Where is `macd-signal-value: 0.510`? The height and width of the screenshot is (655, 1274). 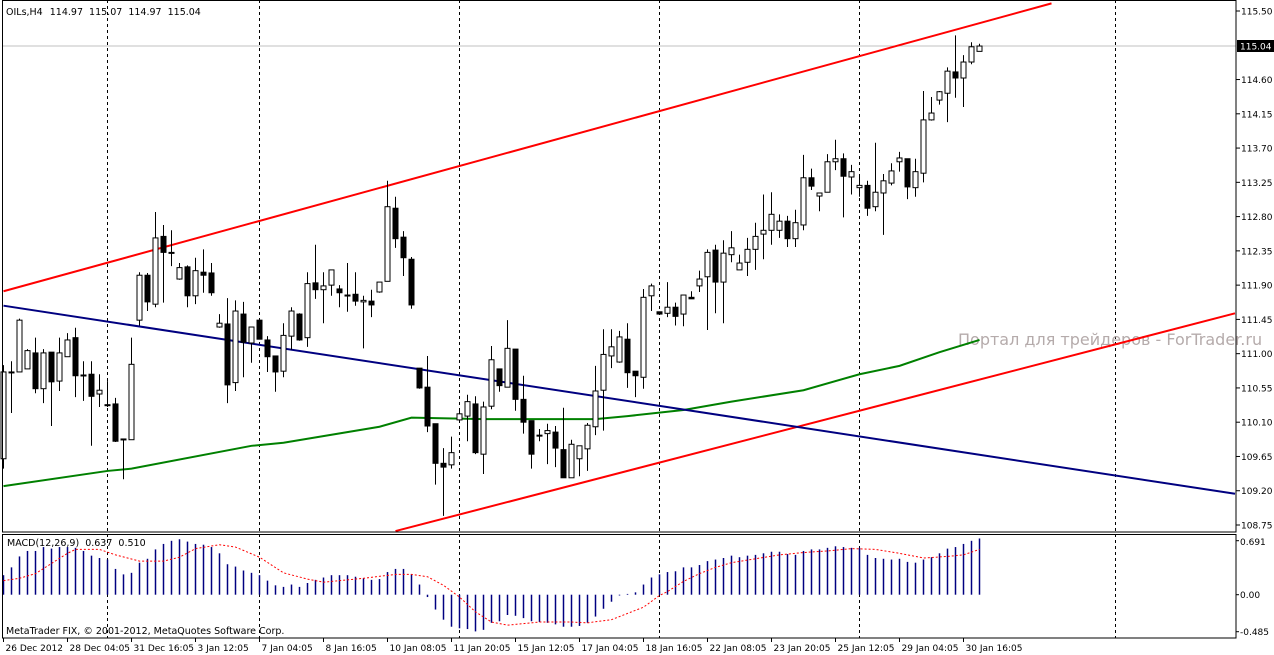
macd-signal-value: 0.510 is located at coordinates (131, 543).